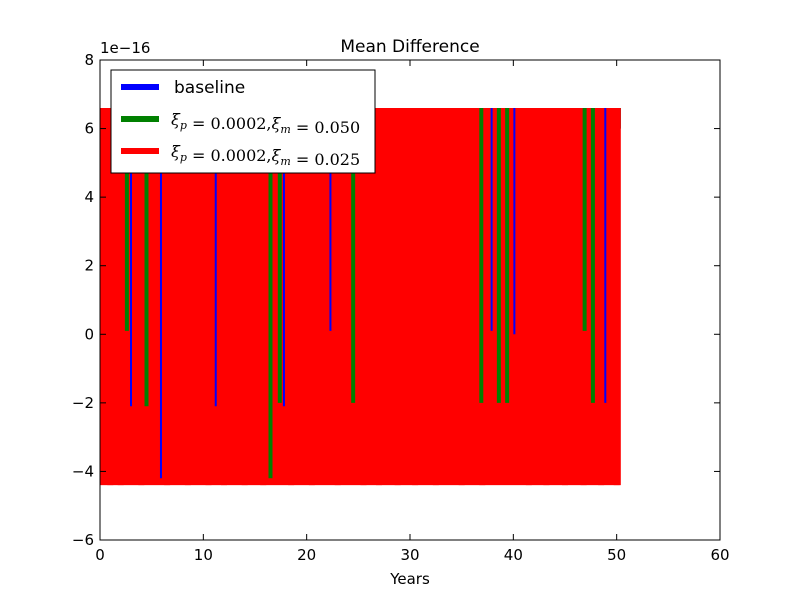 Image resolution: width=800 pixels, height=604 pixels. Describe the element at coordinates (89, 197) in the screenshot. I see `y-tick-label: 4` at that location.